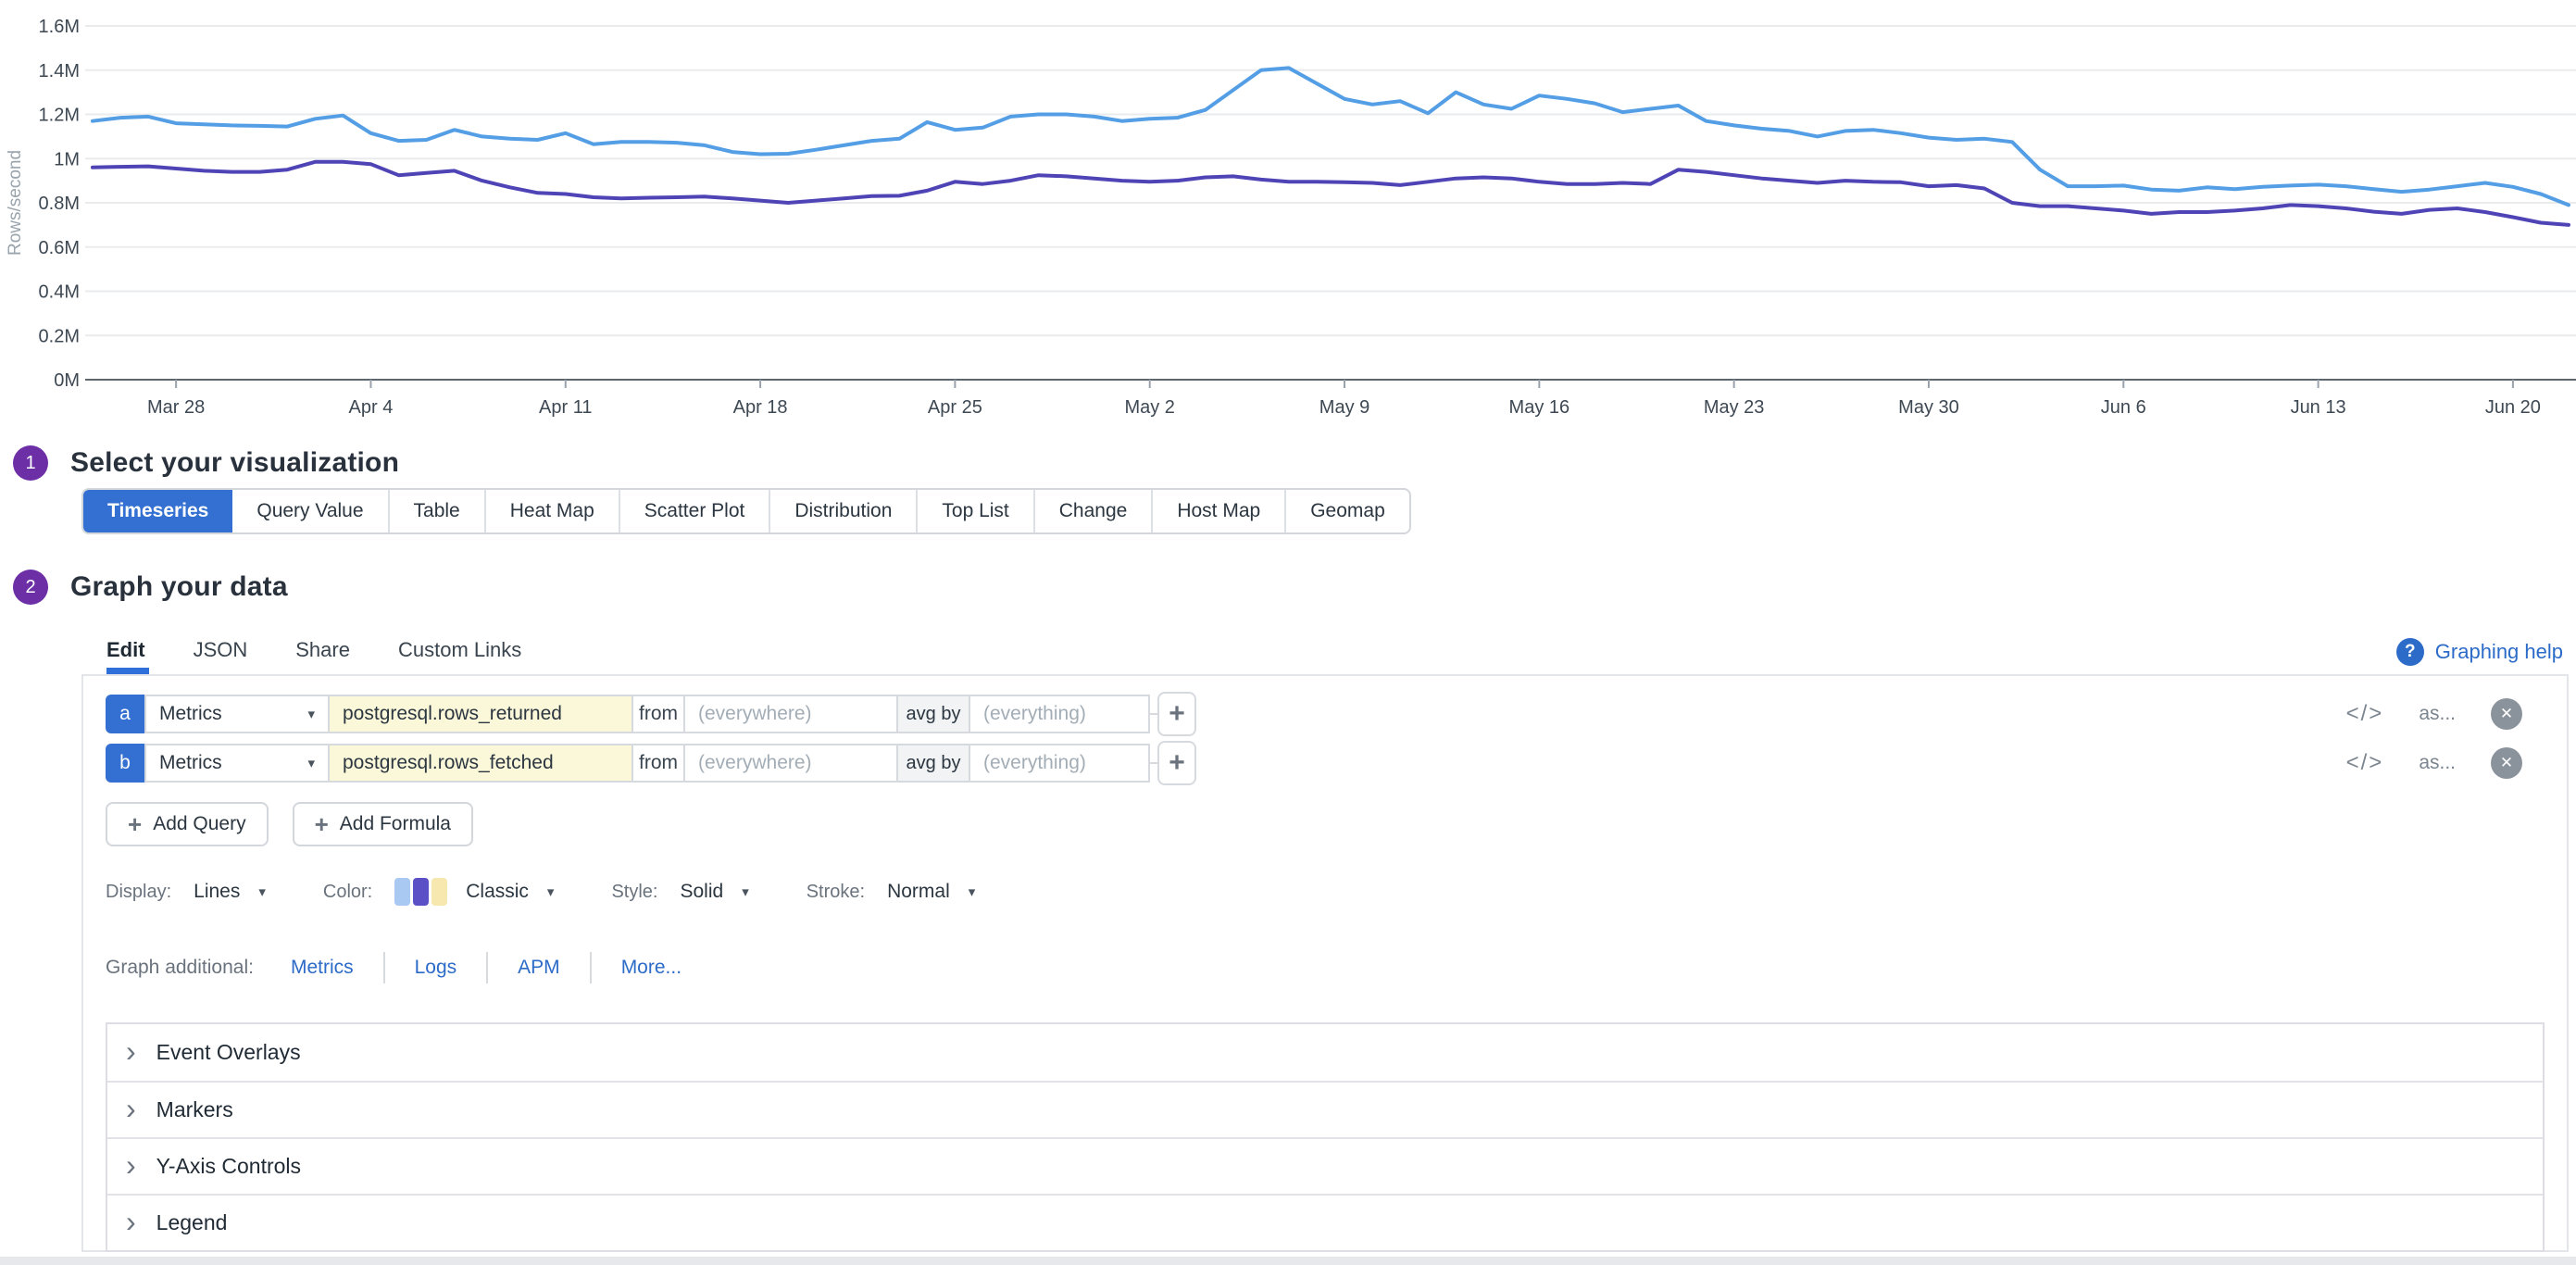  What do you see at coordinates (59, 27) in the screenshot?
I see `svg-text: 1.6M` at bounding box center [59, 27].